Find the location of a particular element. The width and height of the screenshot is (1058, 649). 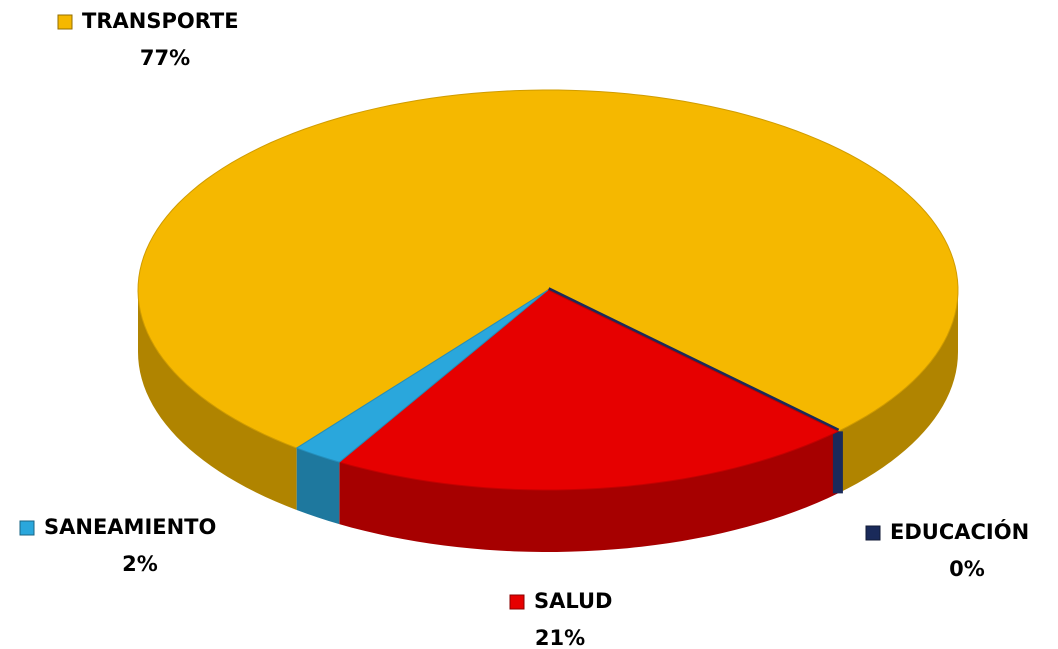

value-label: 2% is located at coordinates (140, 564).